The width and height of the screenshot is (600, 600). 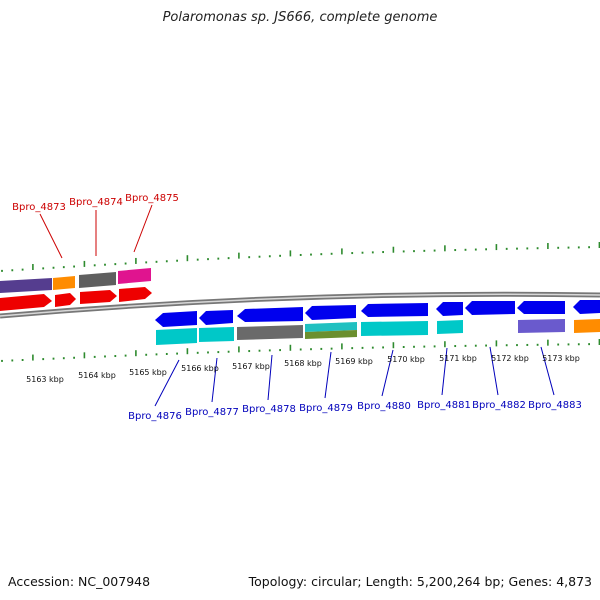 I want to click on gene-label-top: Bpro_4874, so click(x=96, y=202).